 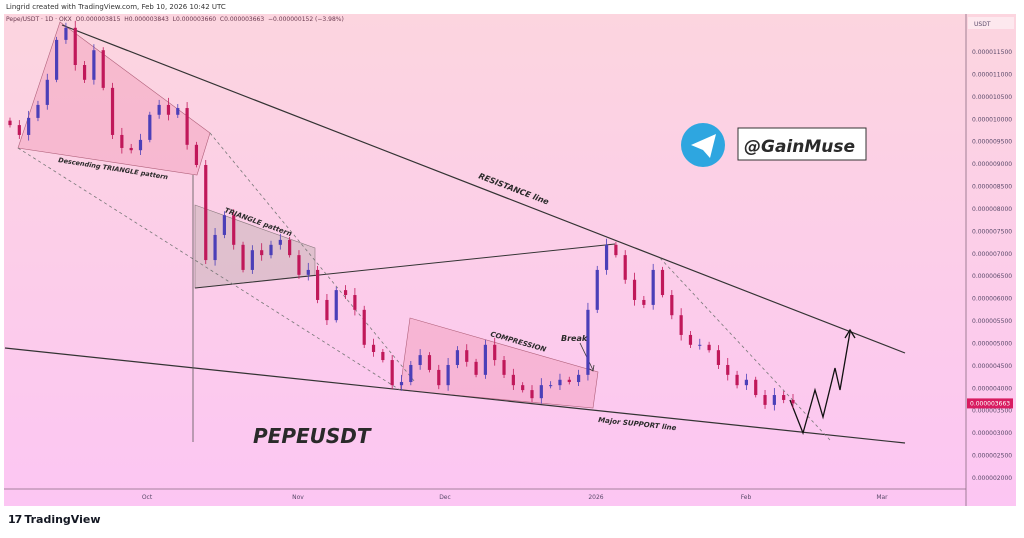 I want to click on time-tick-label: Nov, so click(x=298, y=497).